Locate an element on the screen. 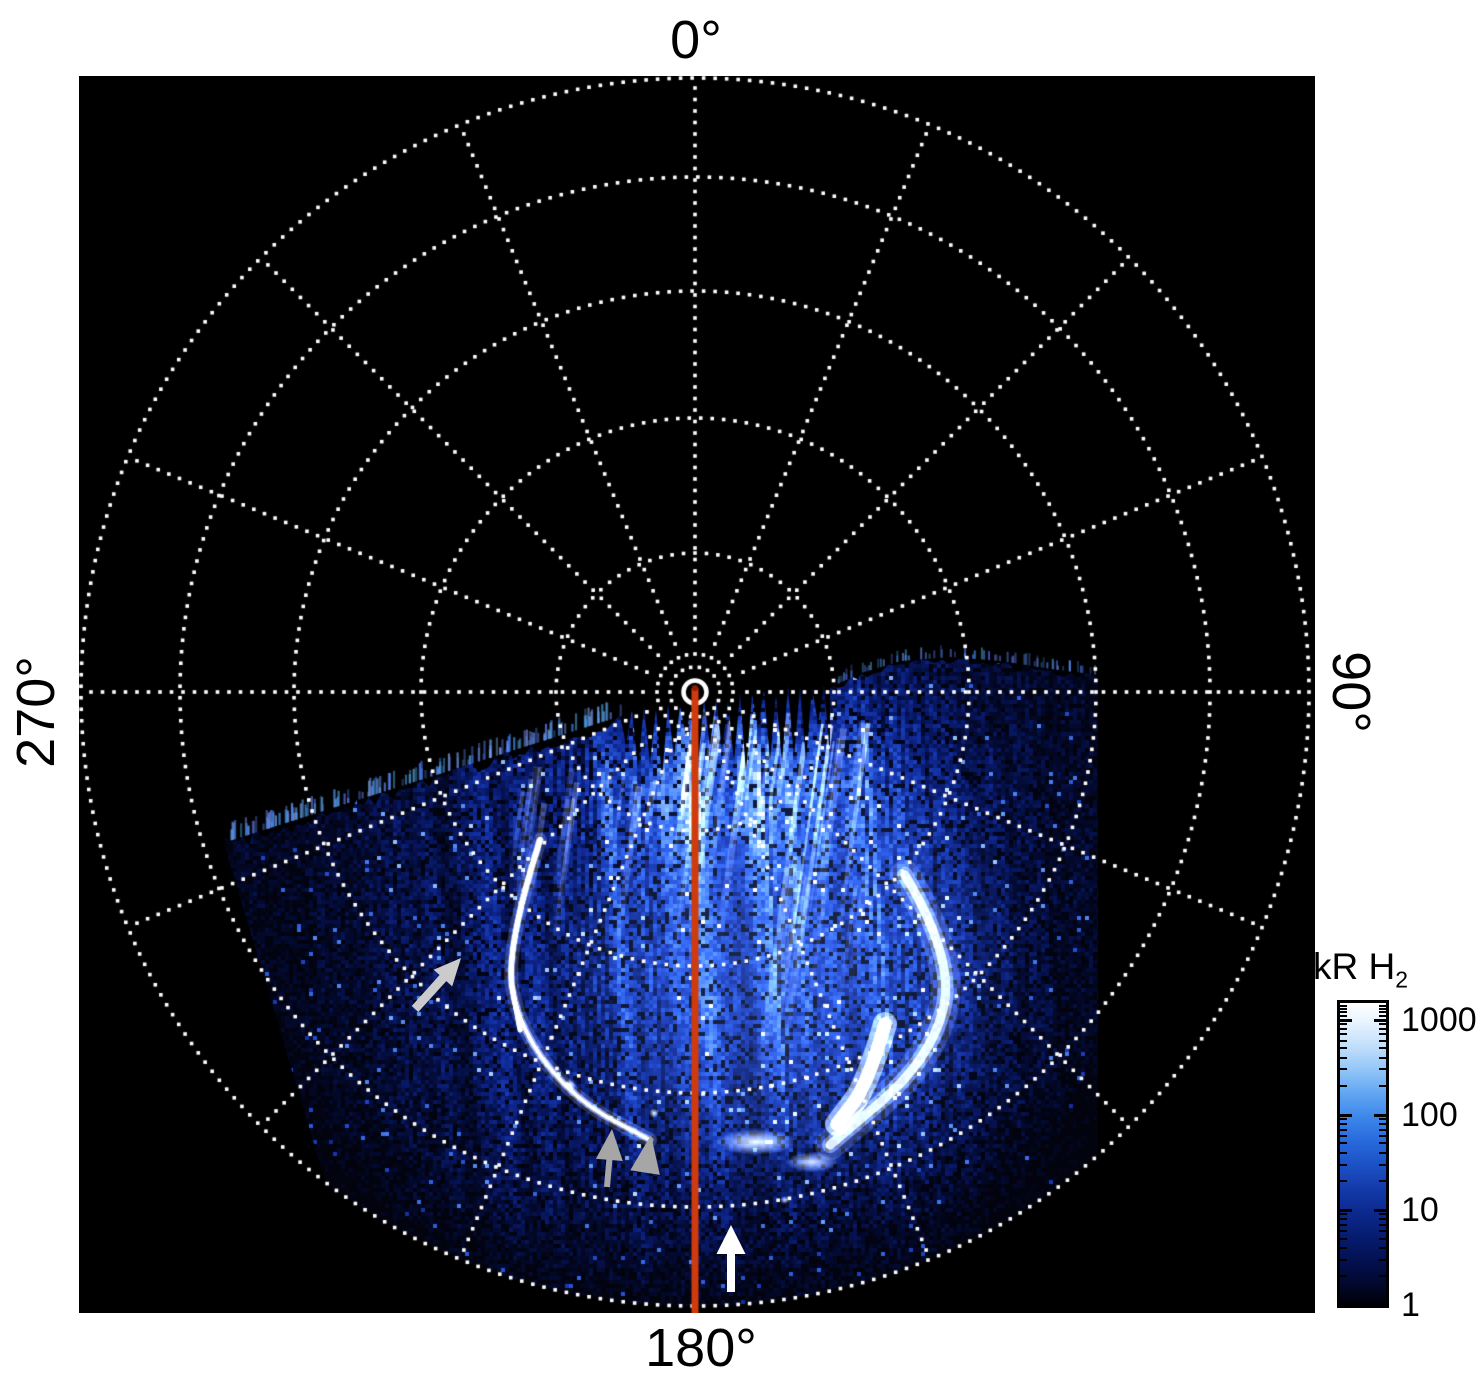 The width and height of the screenshot is (1481, 1386). colorbar is located at coordinates (1363, 1154).